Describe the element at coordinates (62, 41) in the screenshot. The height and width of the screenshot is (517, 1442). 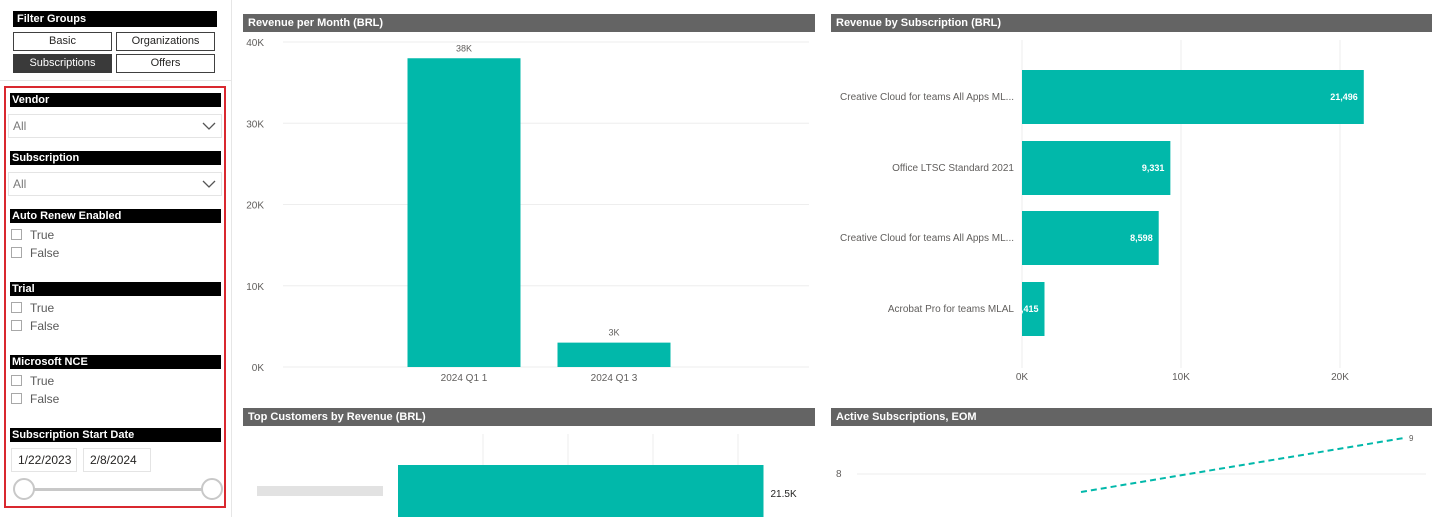
I see `filter-group-basic-button: Basic` at that location.